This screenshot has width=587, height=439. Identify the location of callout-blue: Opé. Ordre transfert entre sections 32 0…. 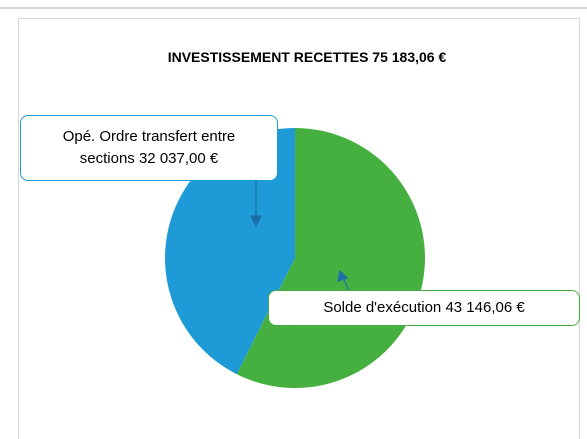
(149, 148).